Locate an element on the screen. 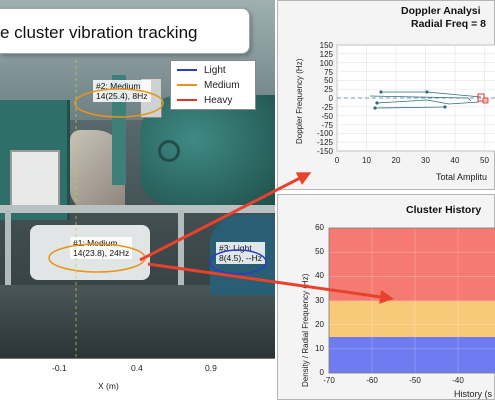 The image size is (495, 400). scene-rail-post is located at coordinates (8, 284).